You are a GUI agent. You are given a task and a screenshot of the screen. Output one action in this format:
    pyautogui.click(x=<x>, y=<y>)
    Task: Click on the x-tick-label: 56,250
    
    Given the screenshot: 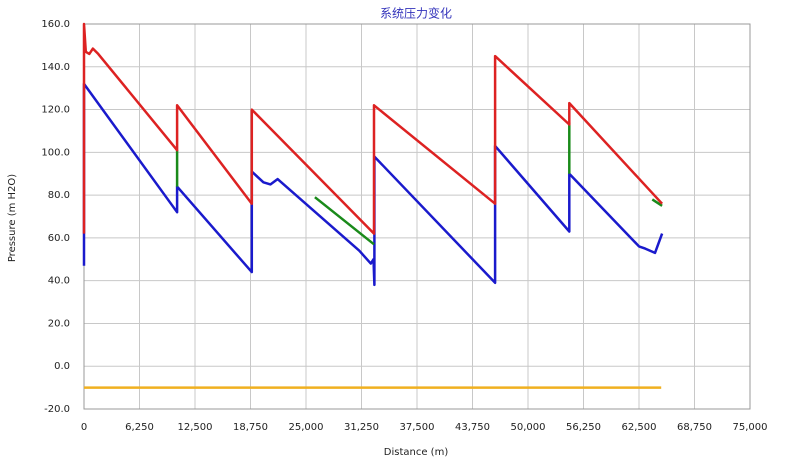 What is the action you would take?
    pyautogui.click(x=583, y=427)
    